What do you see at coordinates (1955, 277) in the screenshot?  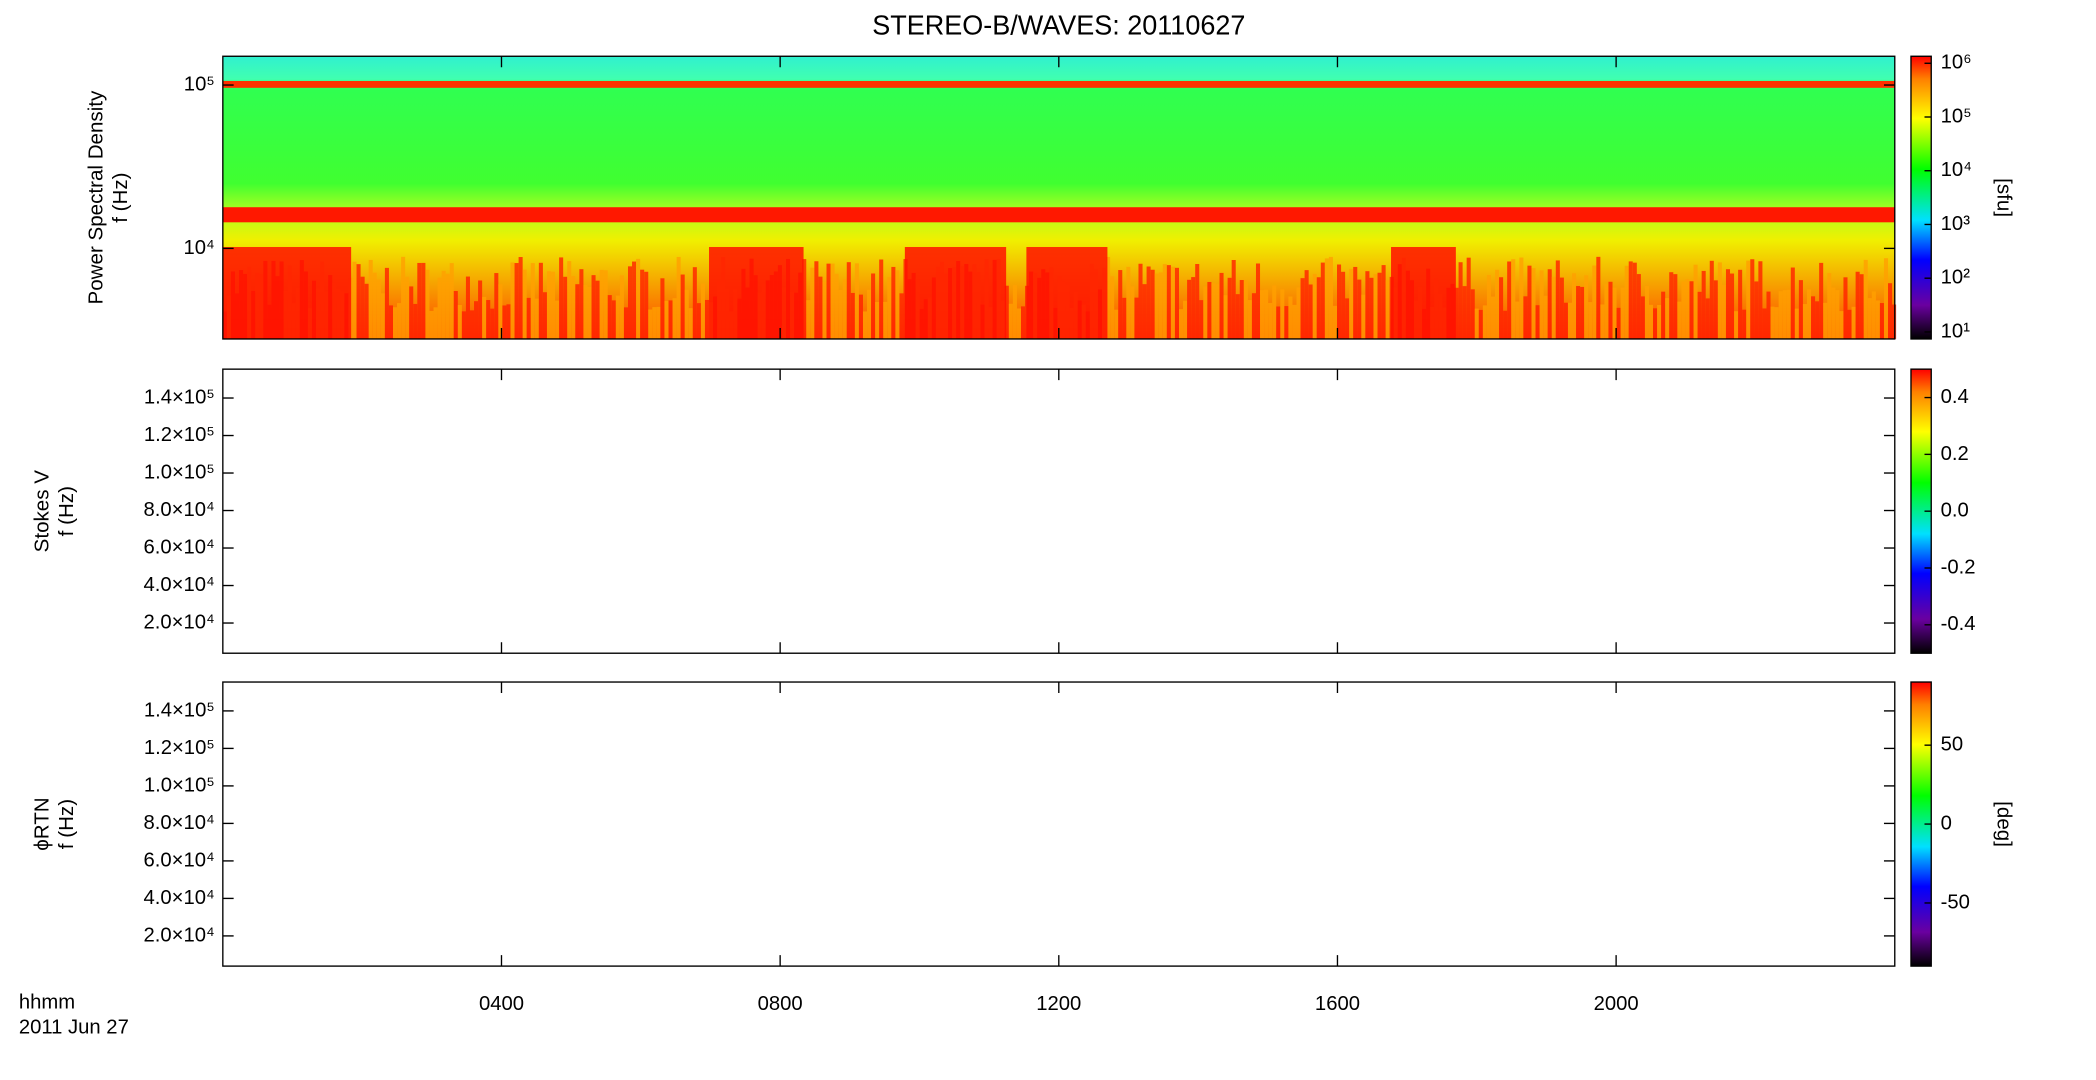 I see `colorbar-tick-label: 10²` at bounding box center [1955, 277].